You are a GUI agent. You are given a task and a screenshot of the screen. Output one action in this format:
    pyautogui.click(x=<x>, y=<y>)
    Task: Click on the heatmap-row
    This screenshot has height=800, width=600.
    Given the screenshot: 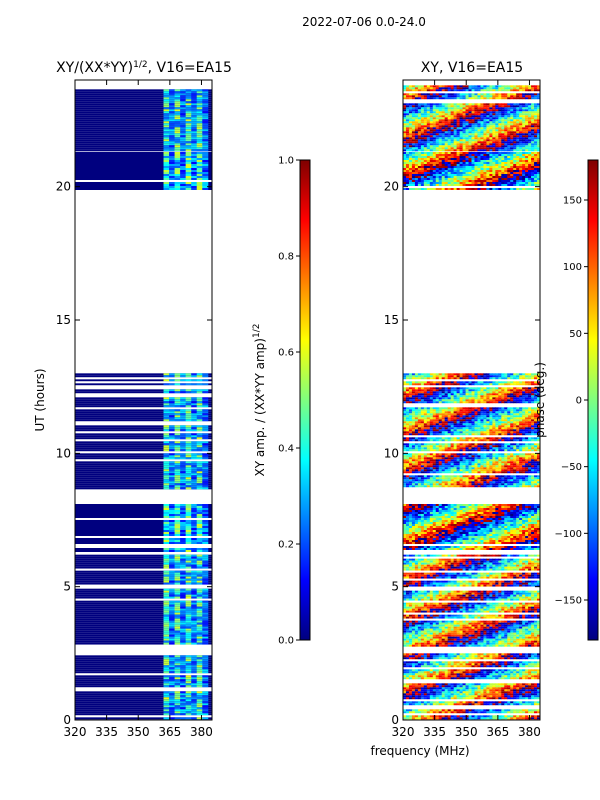 What is the action you would take?
    pyautogui.click(x=143, y=575)
    